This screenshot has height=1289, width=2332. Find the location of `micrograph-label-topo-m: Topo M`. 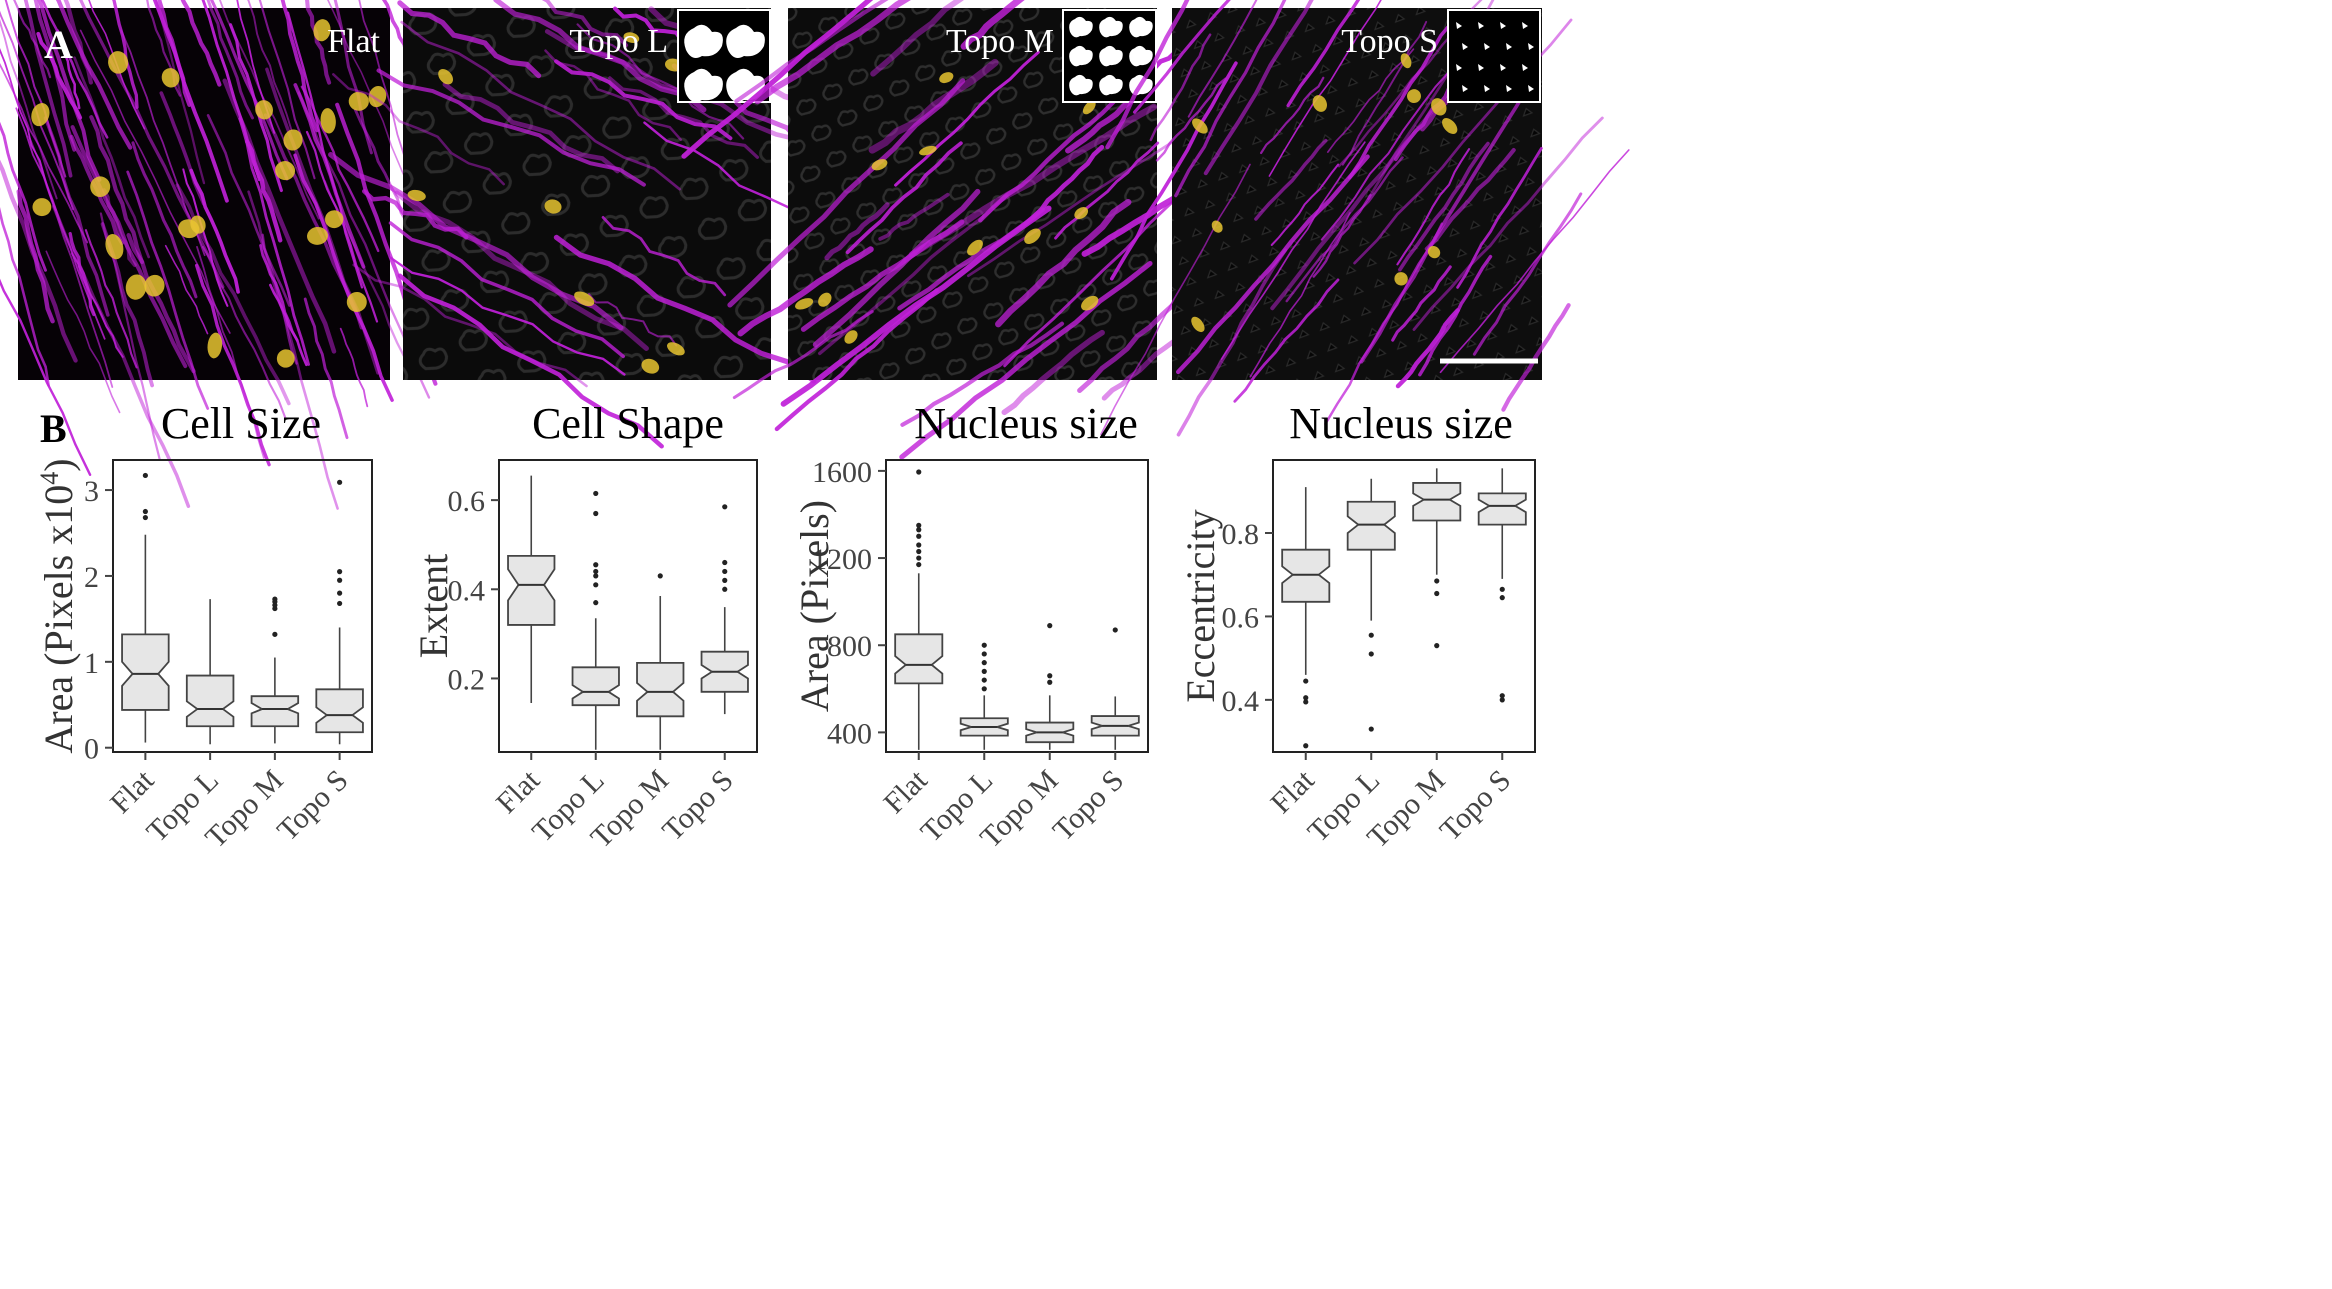

micrograph-label-topo-m: Topo M is located at coordinates (1000, 41).